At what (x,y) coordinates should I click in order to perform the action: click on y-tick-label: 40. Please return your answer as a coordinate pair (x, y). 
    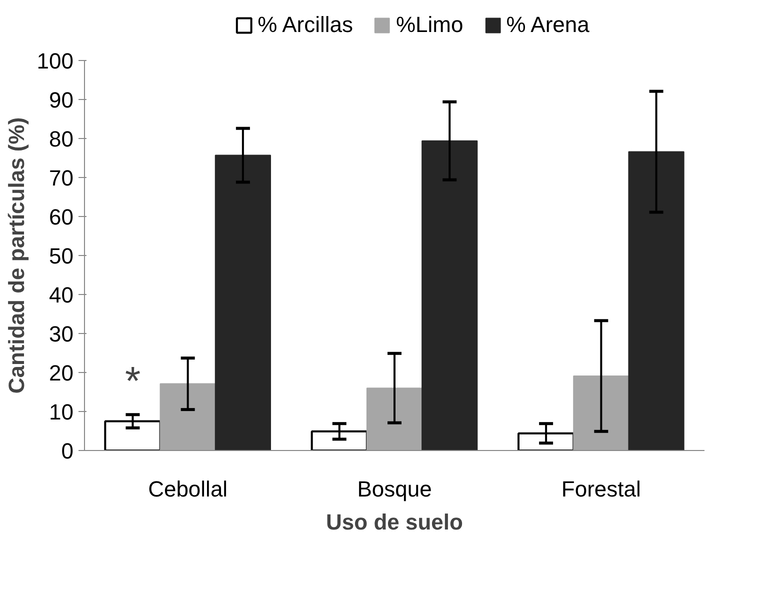
    Looking at the image, I should click on (61, 295).